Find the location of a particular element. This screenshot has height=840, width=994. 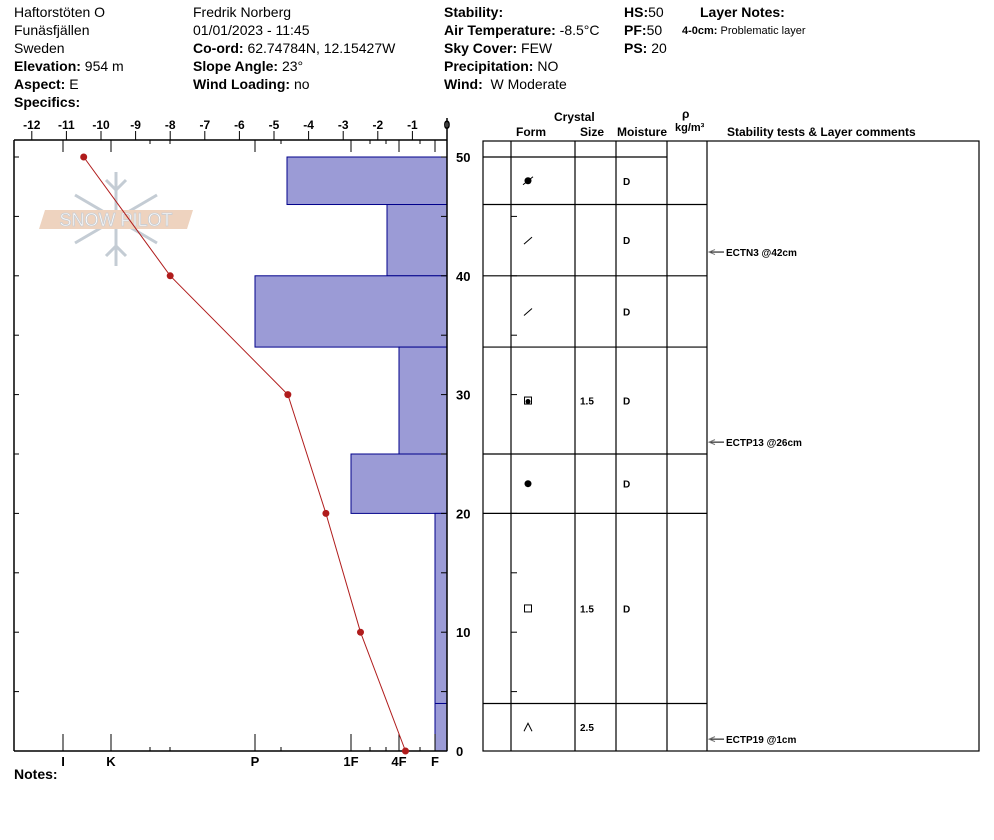

temp-tick-label: -7 is located at coordinates (204, 125).